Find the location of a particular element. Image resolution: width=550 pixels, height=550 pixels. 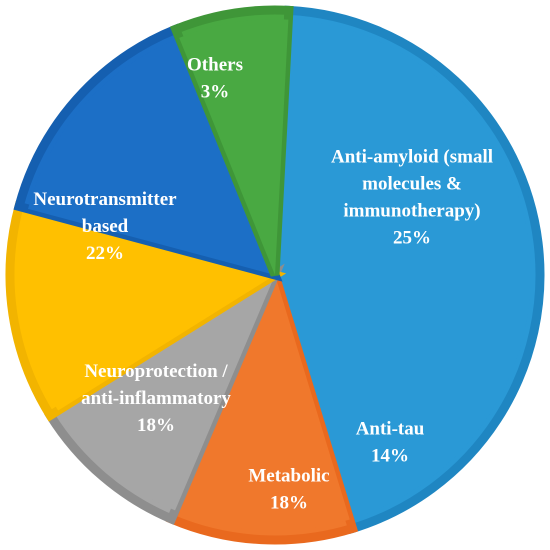

pie-slice-label-4: Neuroprotection / anti-inflammatory 18% is located at coordinates (156, 398).